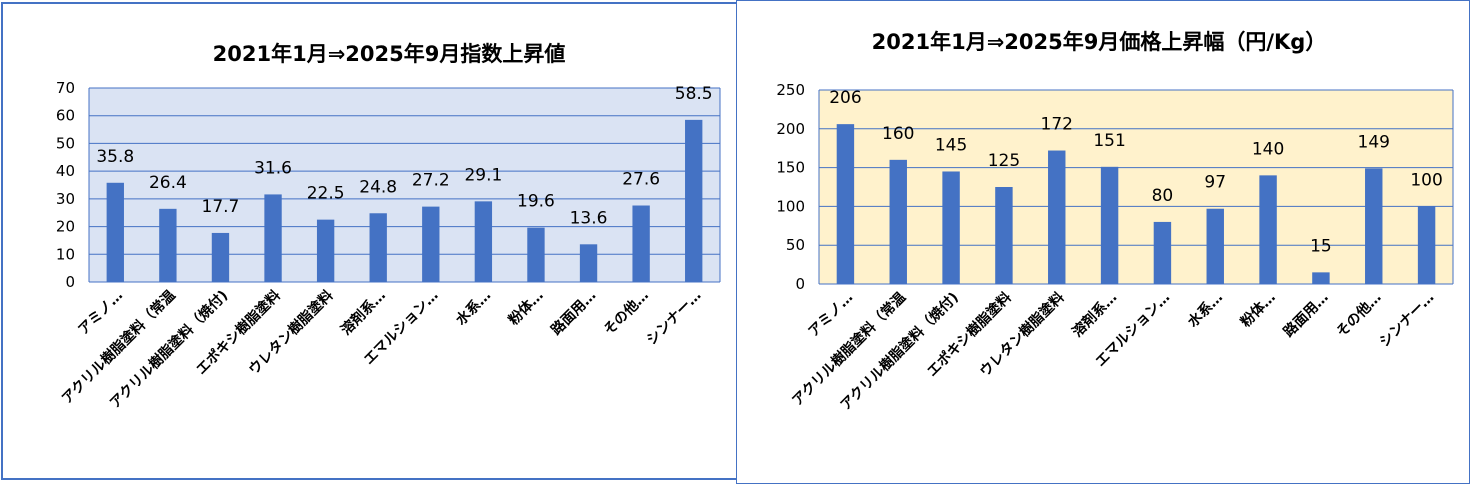 This screenshot has width=1472, height=485. Describe the element at coordinates (65, 88) in the screenshot. I see `y-tick-label: 70` at that location.